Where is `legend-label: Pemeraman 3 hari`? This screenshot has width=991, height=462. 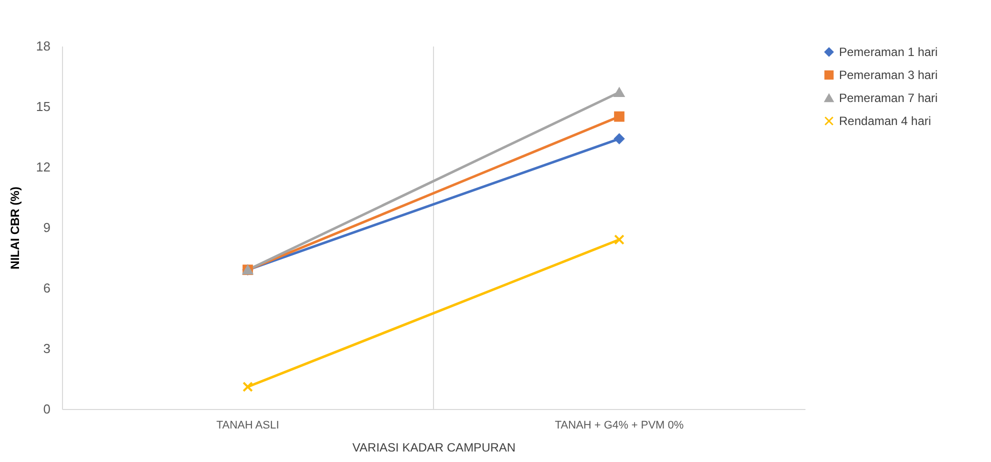 legend-label: Pemeraman 3 hari is located at coordinates (888, 75).